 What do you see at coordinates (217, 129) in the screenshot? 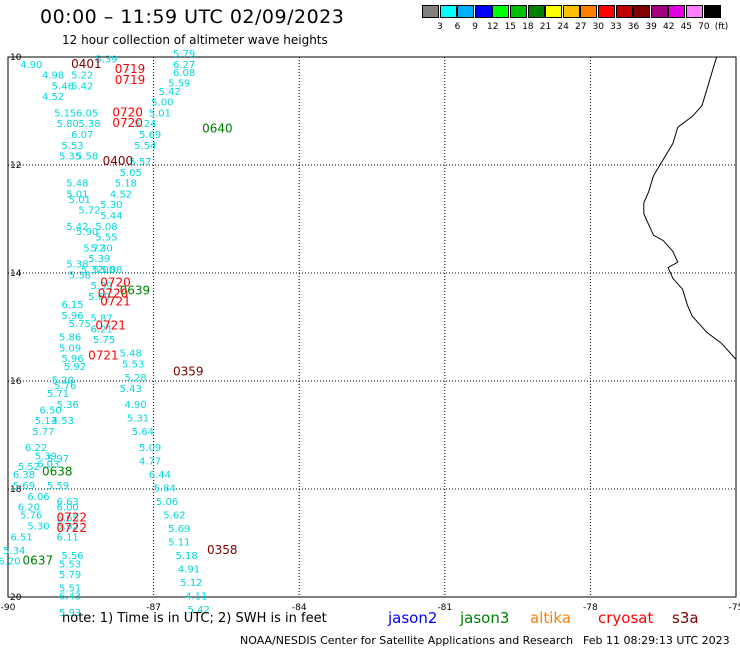
I see `pass-time-label: 0640` at bounding box center [217, 129].